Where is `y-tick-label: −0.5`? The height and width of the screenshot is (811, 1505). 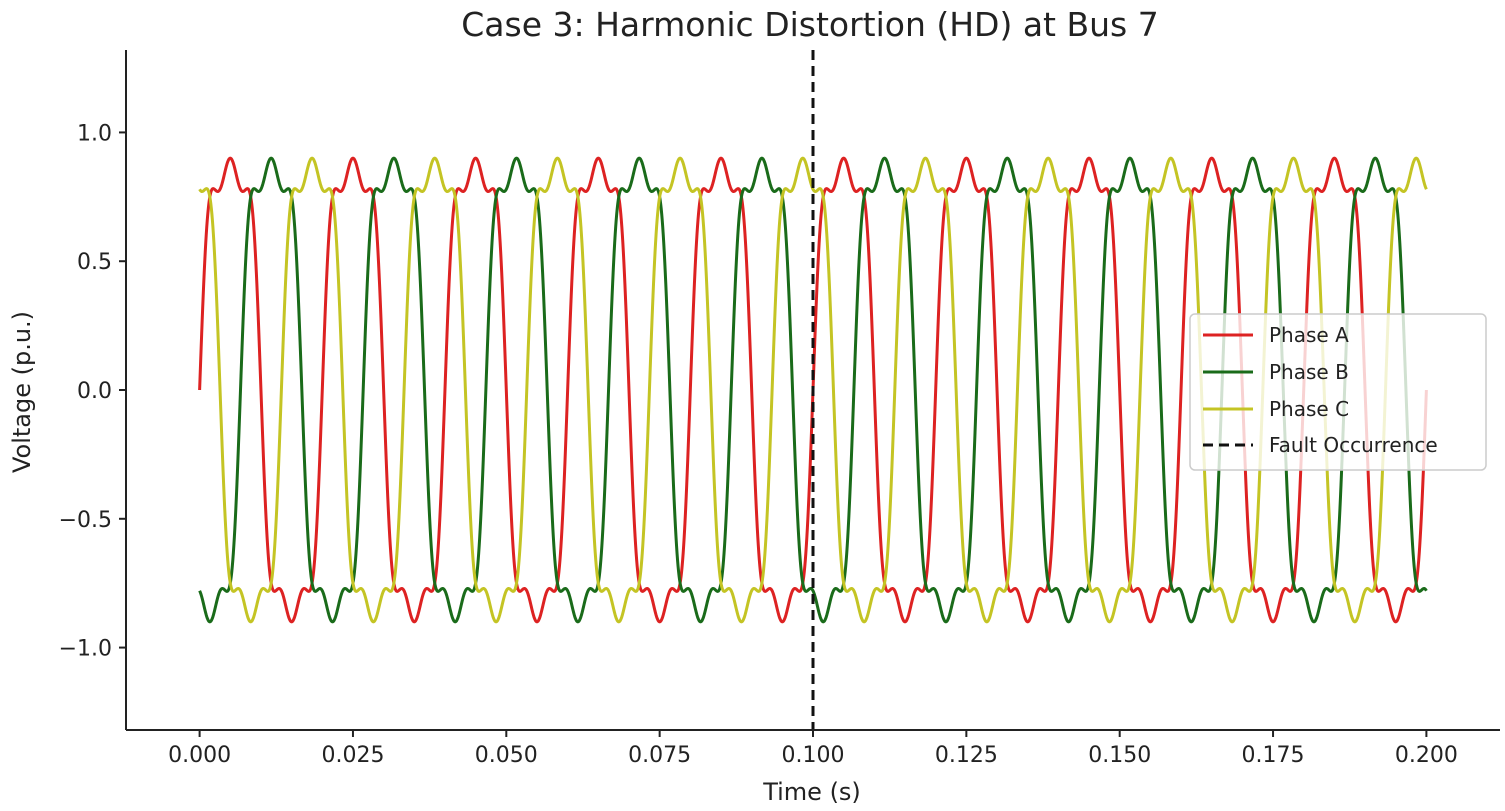 y-tick-label: −0.5 is located at coordinates (85, 520).